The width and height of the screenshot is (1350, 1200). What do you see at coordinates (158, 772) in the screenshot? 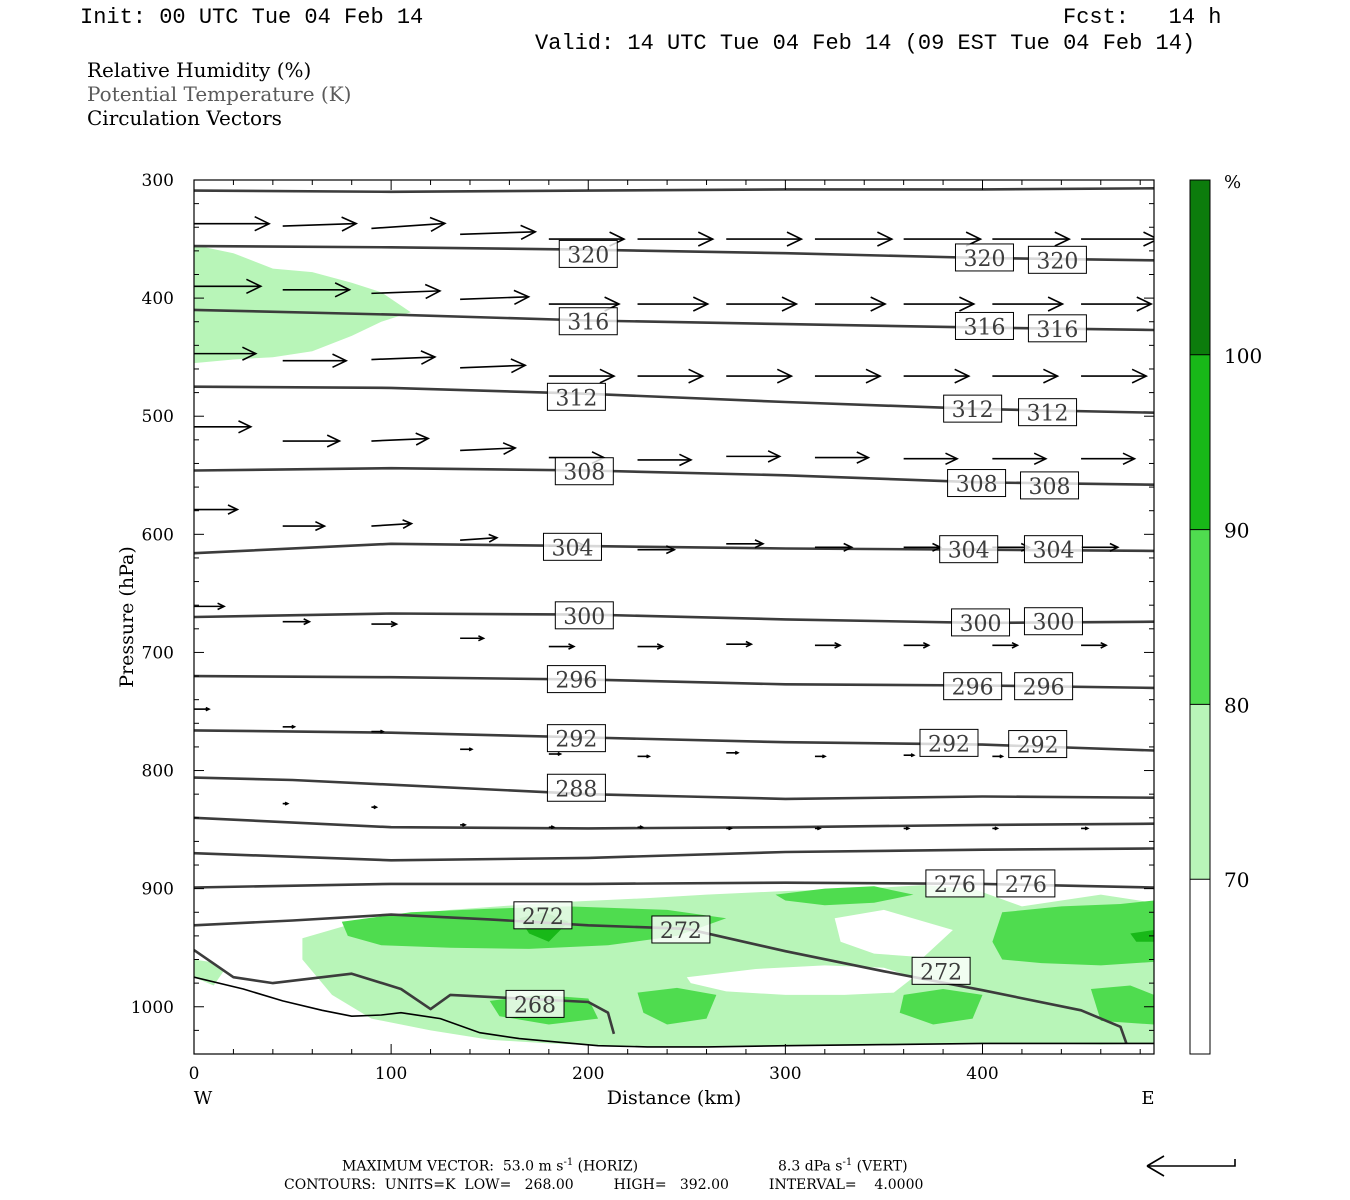
I see `y-tick-label: 800` at bounding box center [158, 772].